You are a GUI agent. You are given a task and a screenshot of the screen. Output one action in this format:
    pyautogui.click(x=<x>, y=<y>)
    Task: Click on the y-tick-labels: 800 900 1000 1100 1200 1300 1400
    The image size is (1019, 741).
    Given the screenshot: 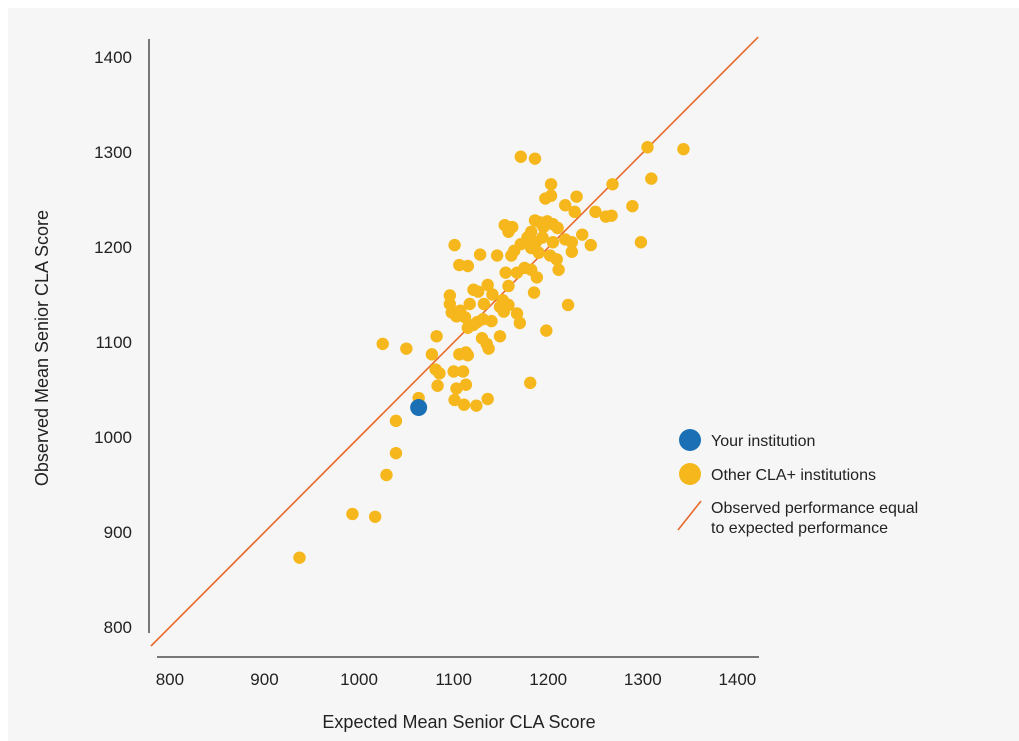 What is the action you would take?
    pyautogui.click(x=113, y=342)
    